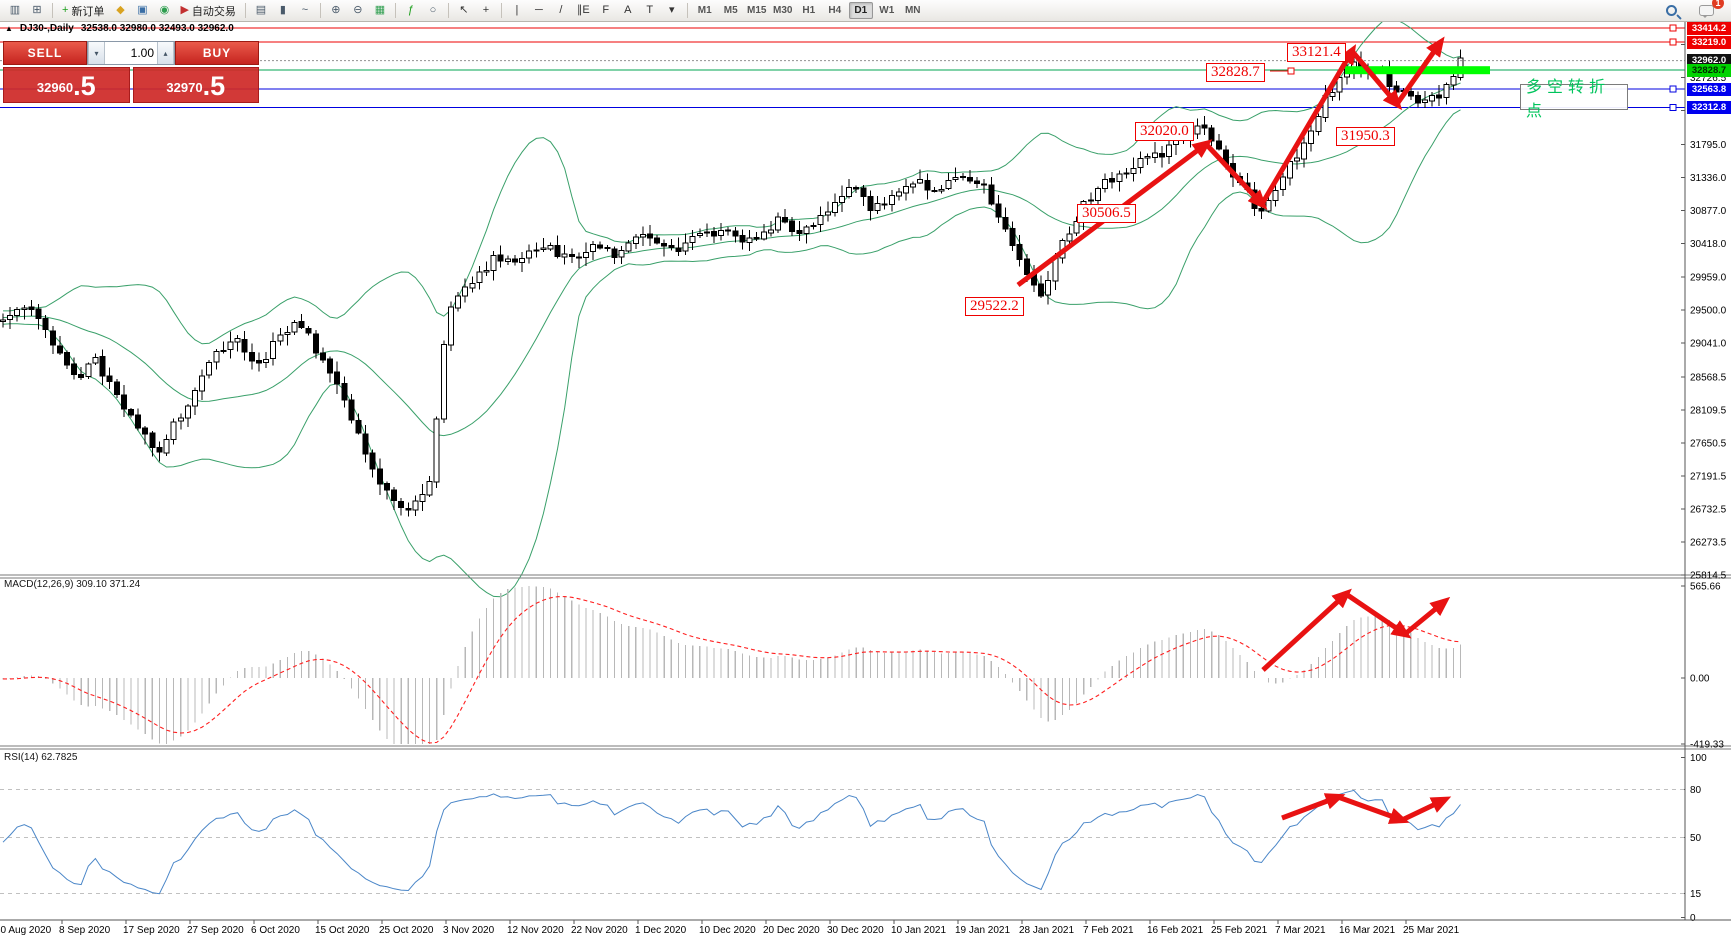 The image size is (1731, 938). Describe the element at coordinates (661, 930) in the screenshot. I see `svg-text: 1 Dec 2020` at that location.